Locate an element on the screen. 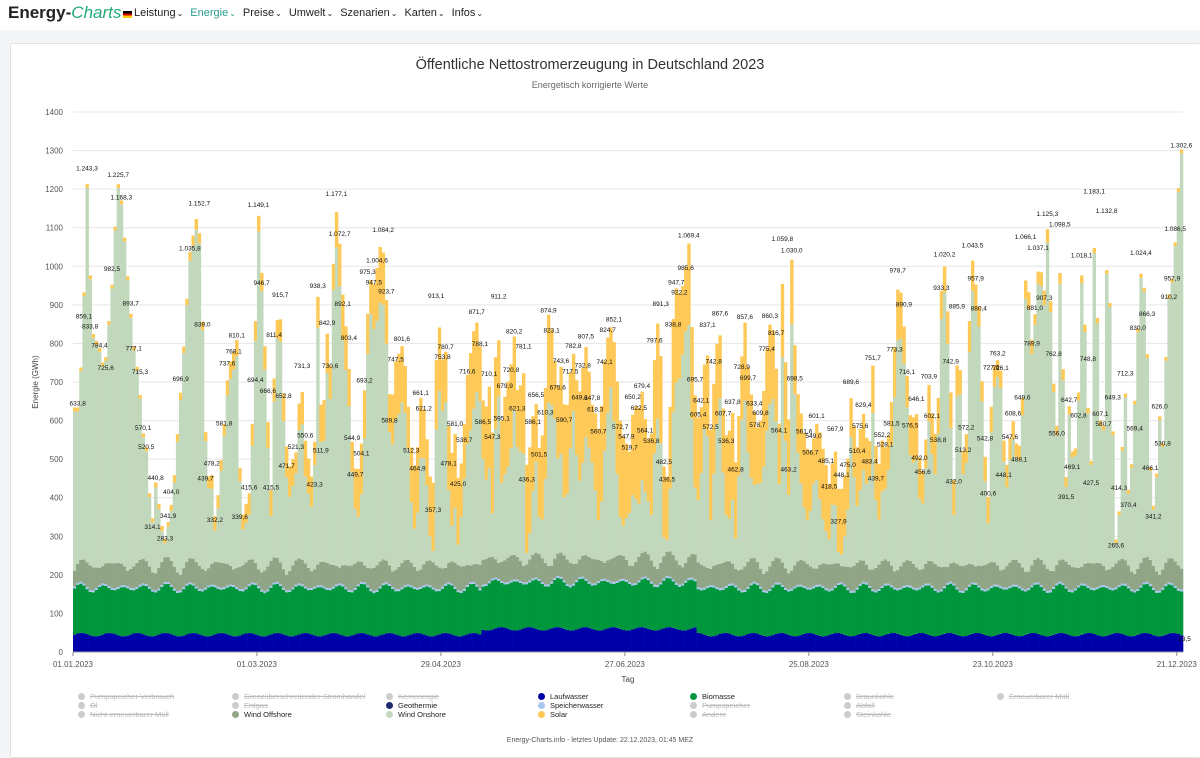 The width and height of the screenshot is (1200, 758). legend-item-pumpspeicher: Pumpspeicher is located at coordinates (720, 705).